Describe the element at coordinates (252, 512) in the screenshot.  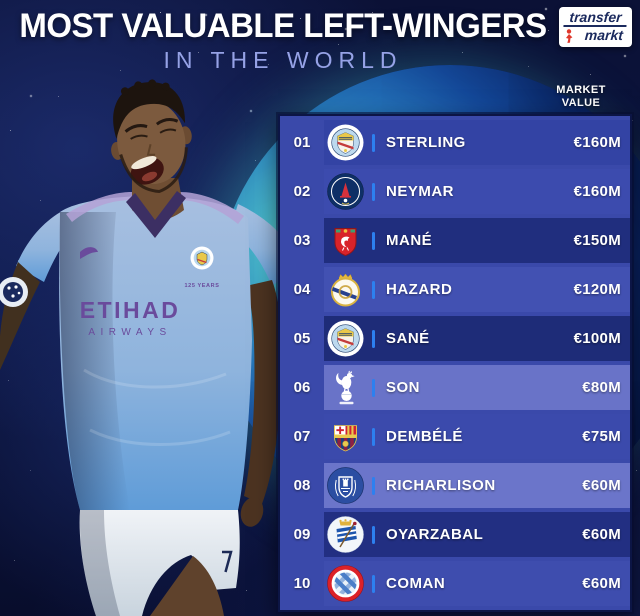
I see `player-right-hand` at that location.